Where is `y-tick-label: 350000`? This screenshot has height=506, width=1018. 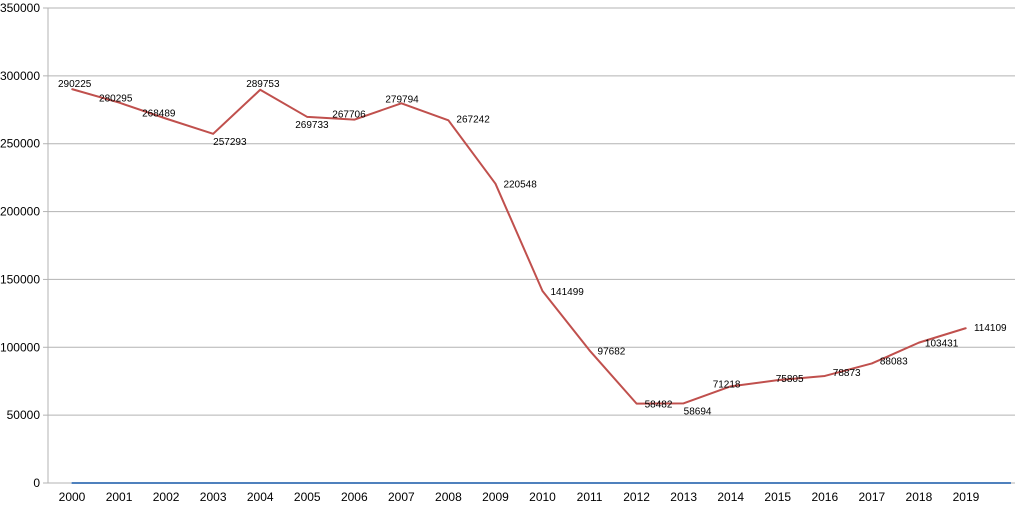 y-tick-label: 350000 is located at coordinates (20, 8).